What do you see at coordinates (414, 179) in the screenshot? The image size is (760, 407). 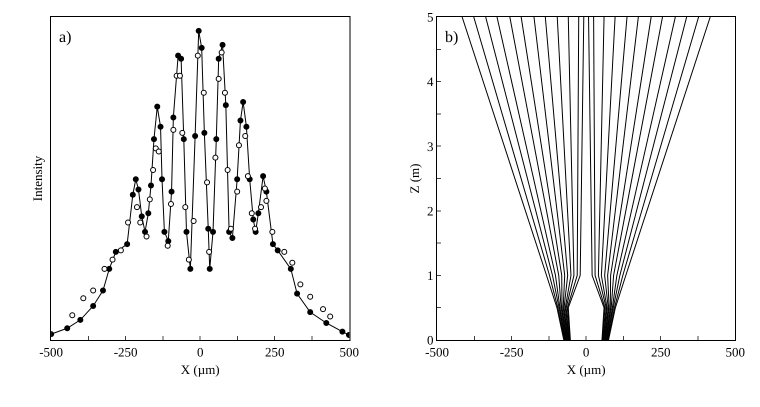 I see `y-axis-title: Z (m)` at bounding box center [414, 179].